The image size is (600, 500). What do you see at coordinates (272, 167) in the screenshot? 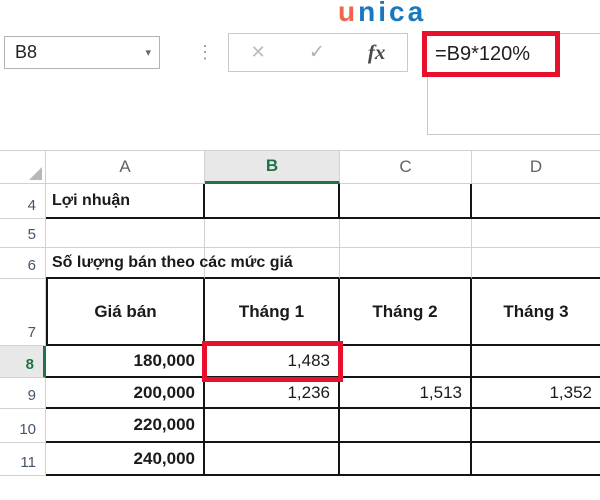
I see `column-header-b: B` at bounding box center [272, 167].